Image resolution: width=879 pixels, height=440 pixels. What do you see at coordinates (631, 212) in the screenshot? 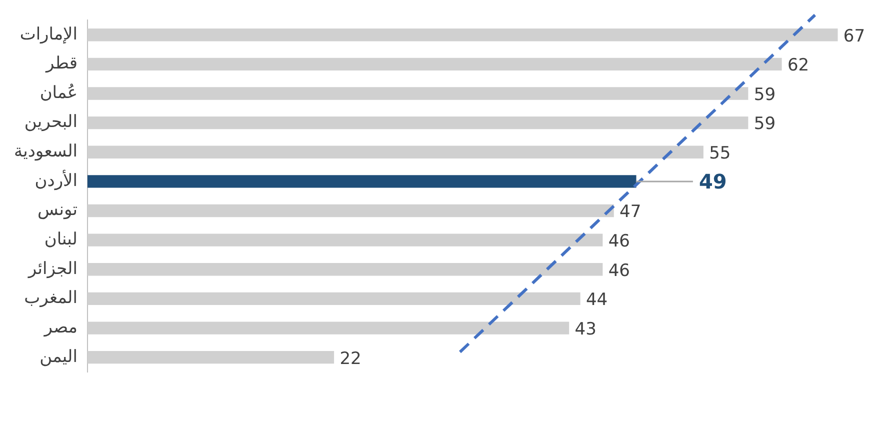
I see `data-label: 47` at bounding box center [631, 212].